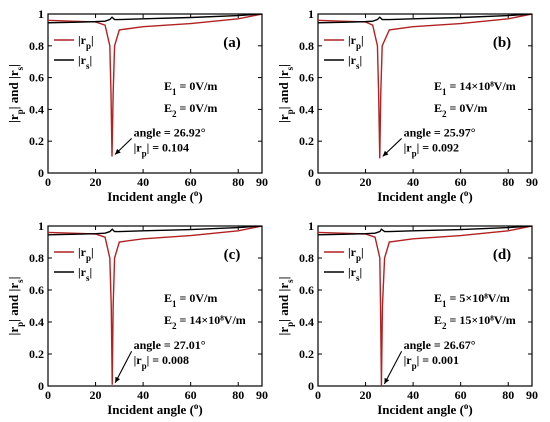 Image resolution: width=550 pixels, height=422 pixels. Describe the element at coordinates (161, 149) in the screenshot. I see `annotation-rp: |rp| = 0.104` at that location.